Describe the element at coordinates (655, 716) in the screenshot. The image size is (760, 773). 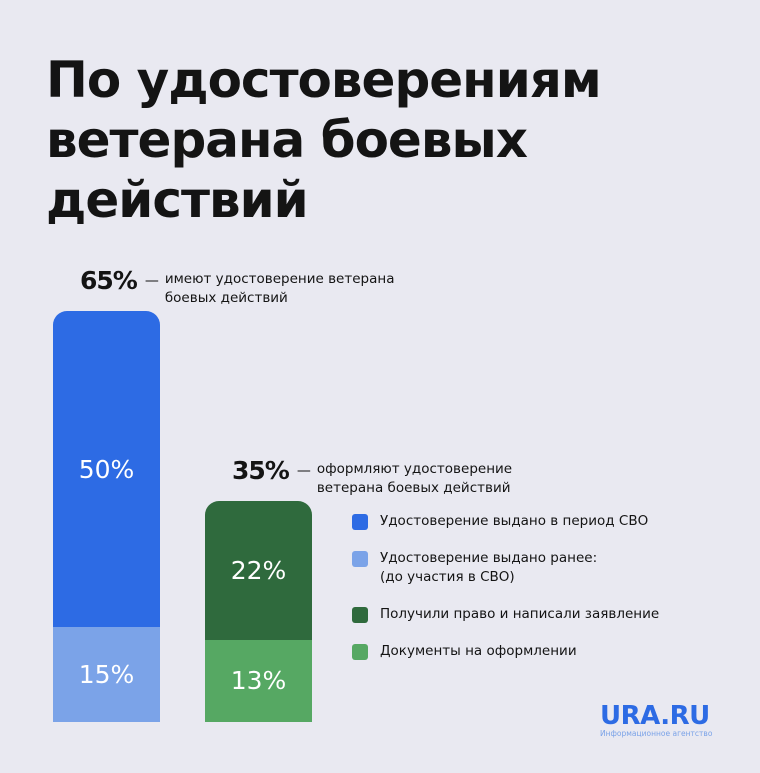
I see `logo-brand: URA.RU` at that location.